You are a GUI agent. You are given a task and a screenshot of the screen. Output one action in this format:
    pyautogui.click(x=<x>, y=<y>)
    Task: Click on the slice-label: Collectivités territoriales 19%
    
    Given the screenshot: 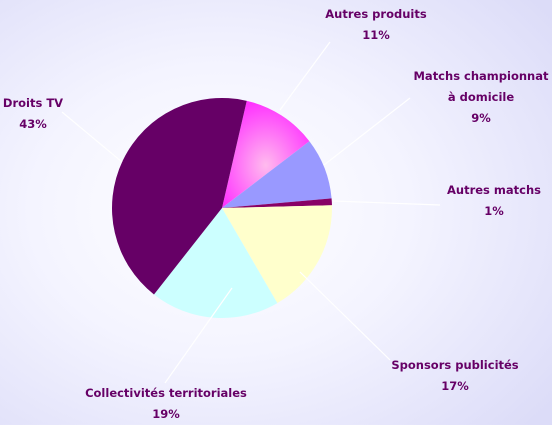 What is the action you would take?
    pyautogui.click(x=166, y=404)
    